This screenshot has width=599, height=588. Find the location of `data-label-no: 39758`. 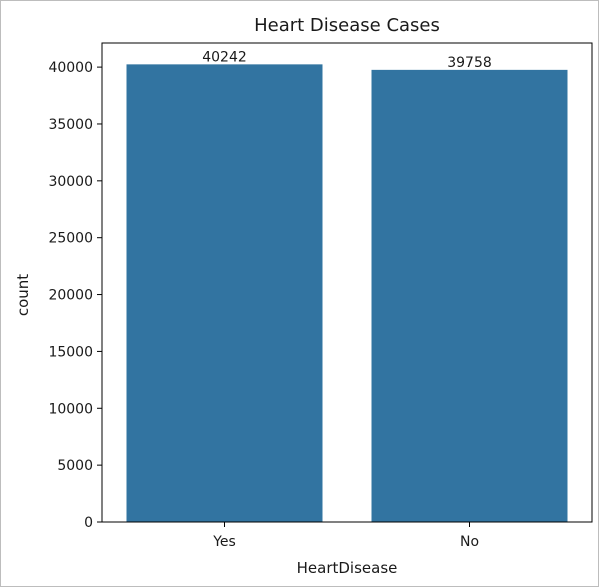

data-label-no: 39758 is located at coordinates (469, 63).